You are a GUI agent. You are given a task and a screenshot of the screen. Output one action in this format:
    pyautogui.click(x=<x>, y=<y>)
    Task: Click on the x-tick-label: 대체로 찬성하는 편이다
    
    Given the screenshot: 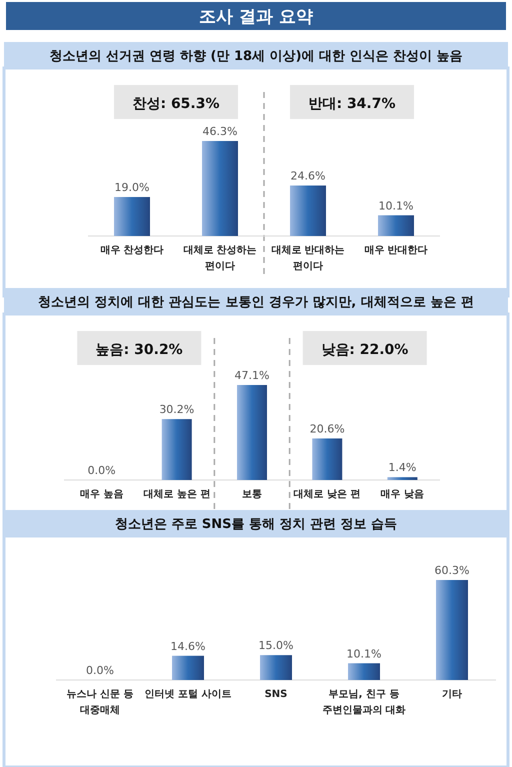 What is the action you would take?
    pyautogui.click(x=220, y=258)
    